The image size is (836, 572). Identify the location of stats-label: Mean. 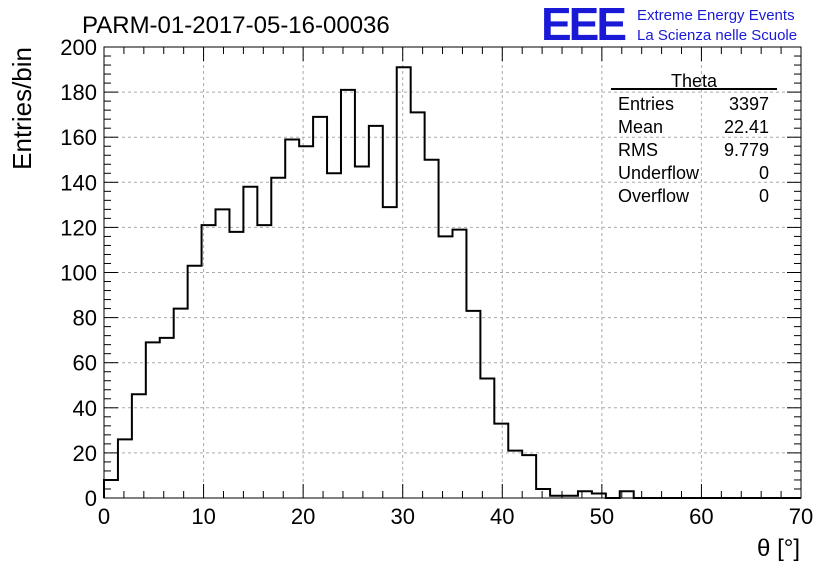
(640, 127).